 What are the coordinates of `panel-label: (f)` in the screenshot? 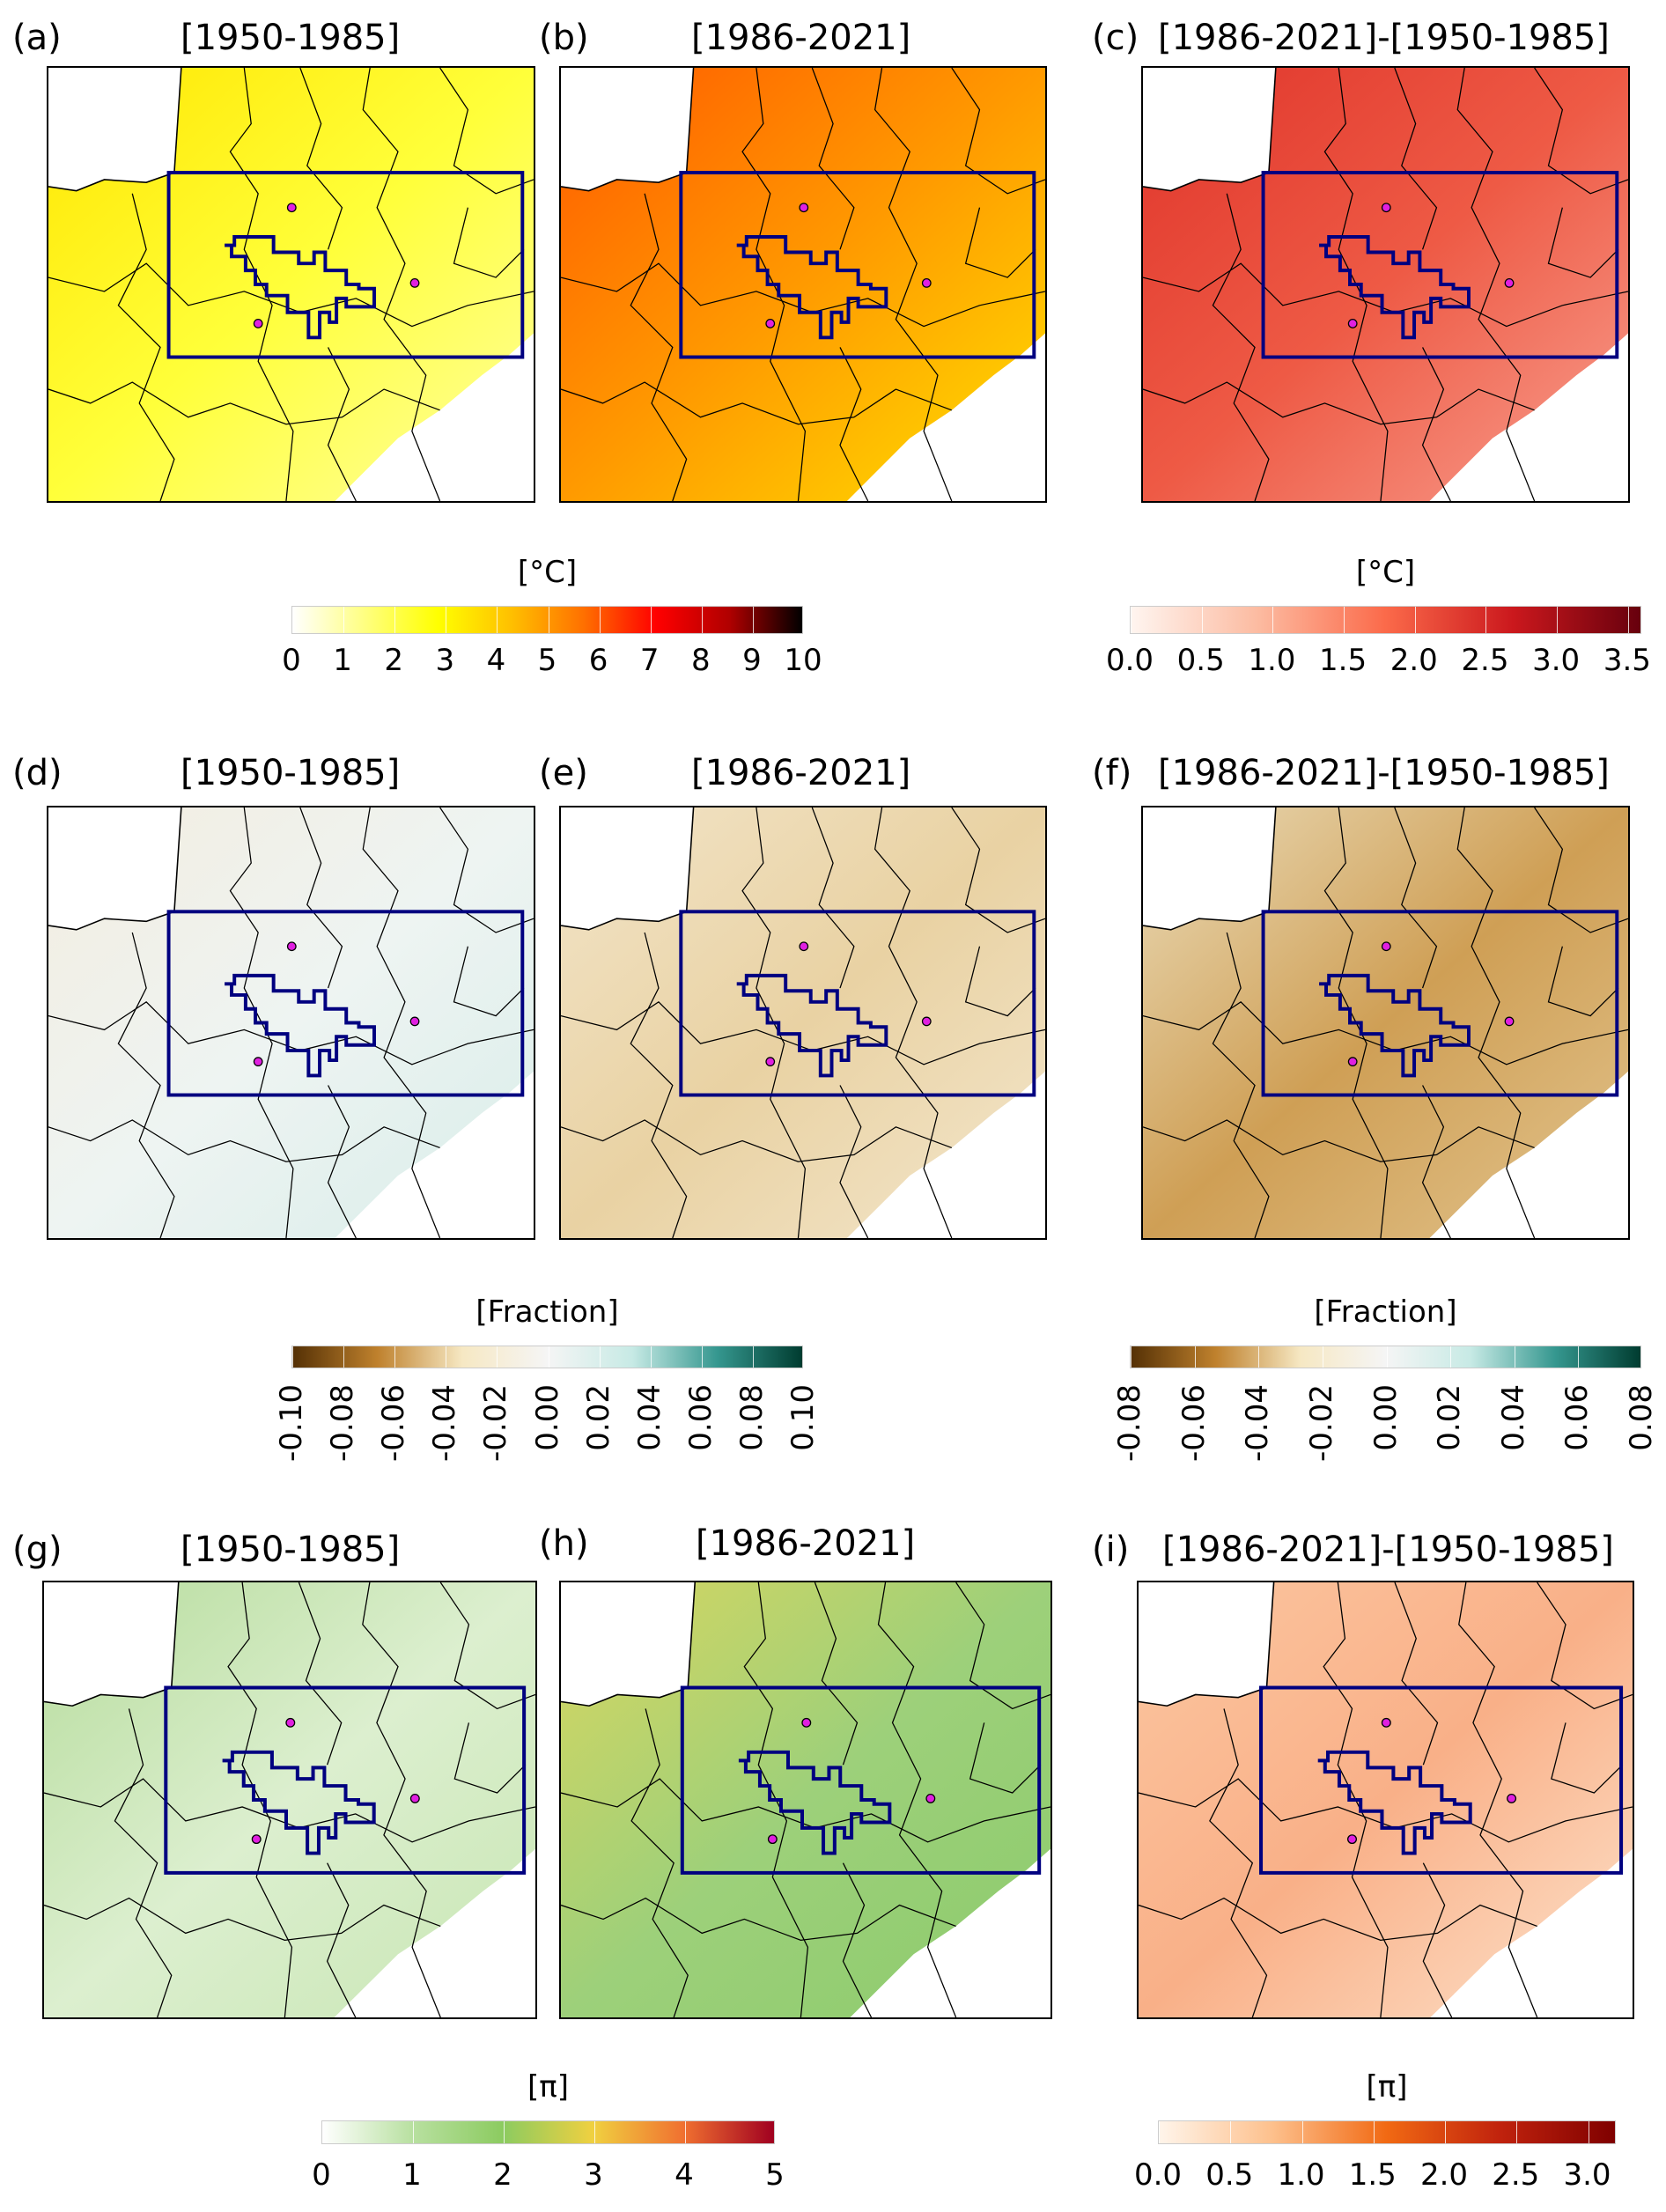 It's located at (1112, 773).